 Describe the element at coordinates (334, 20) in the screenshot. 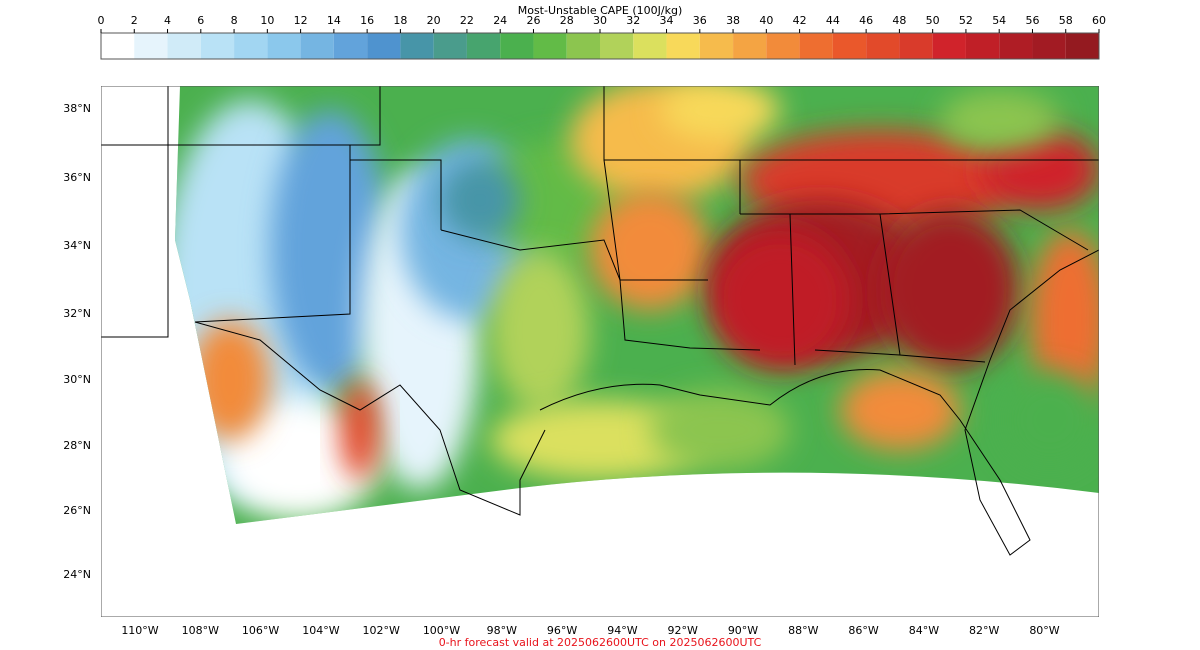

I see `colorbar-tick-label: 14` at that location.